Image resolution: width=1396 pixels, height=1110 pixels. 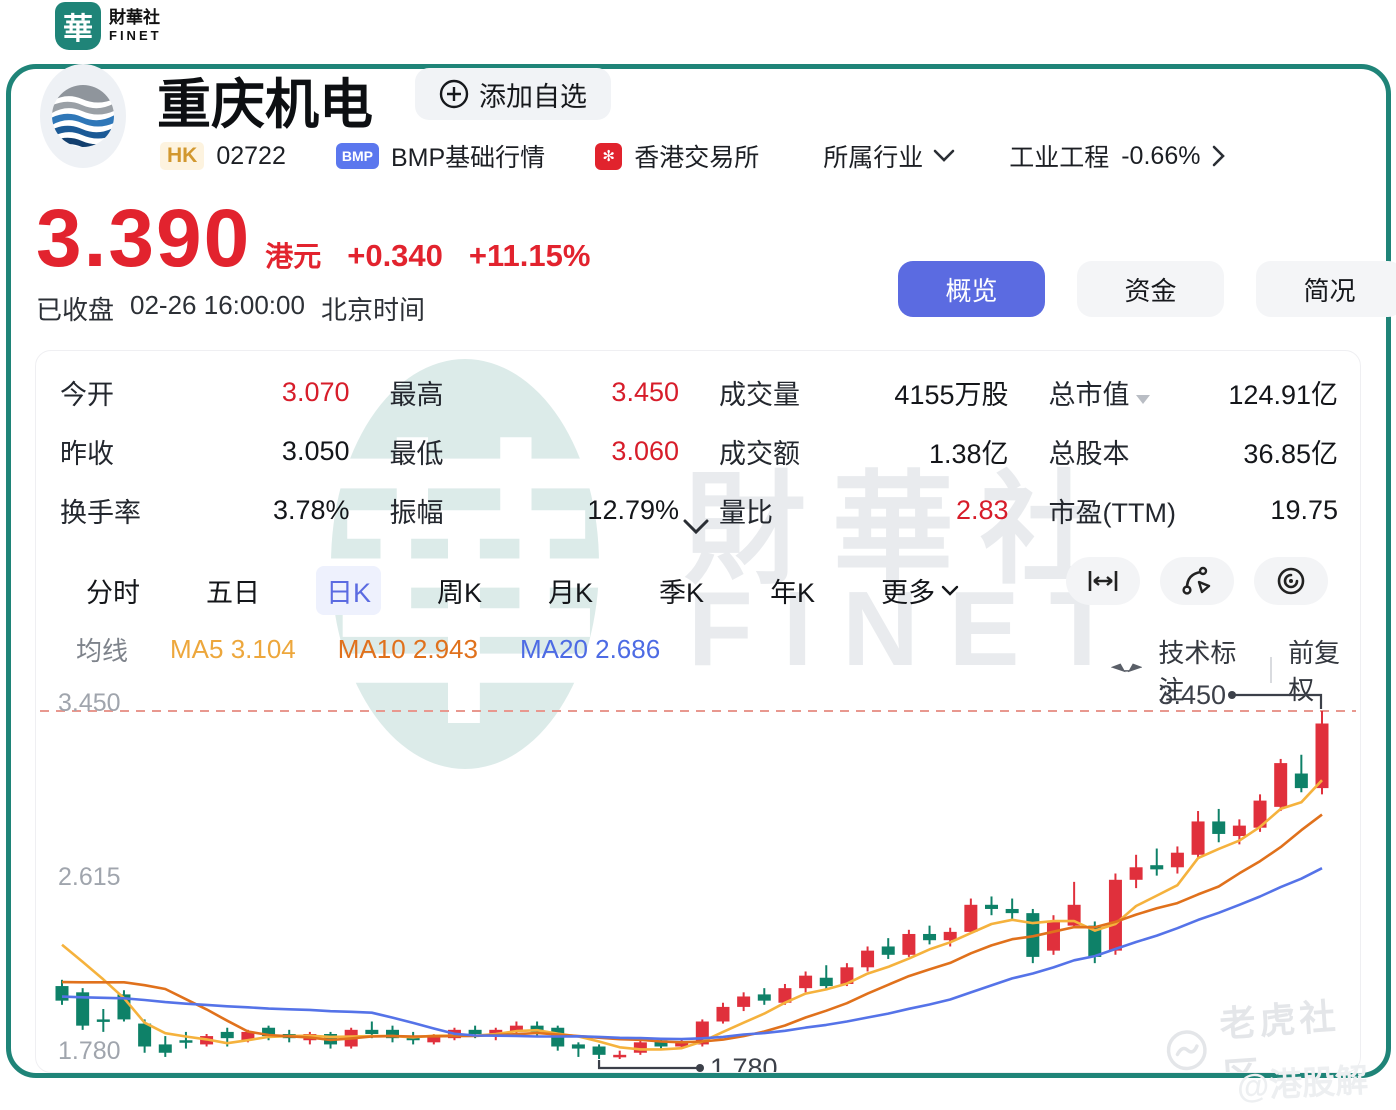 I want to click on stat-value: 124.91亿, so click(x=1283, y=395).